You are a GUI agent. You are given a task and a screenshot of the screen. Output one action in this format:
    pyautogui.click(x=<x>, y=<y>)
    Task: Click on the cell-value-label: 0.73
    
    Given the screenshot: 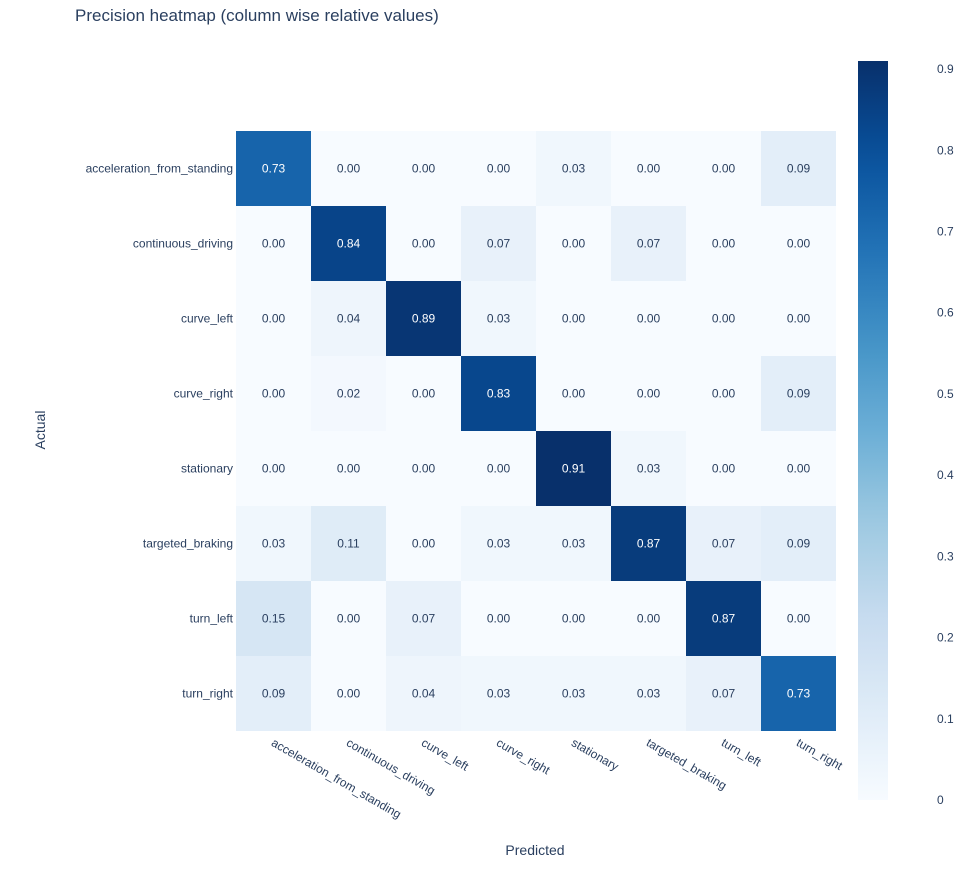 What is the action you would take?
    pyautogui.click(x=799, y=694)
    